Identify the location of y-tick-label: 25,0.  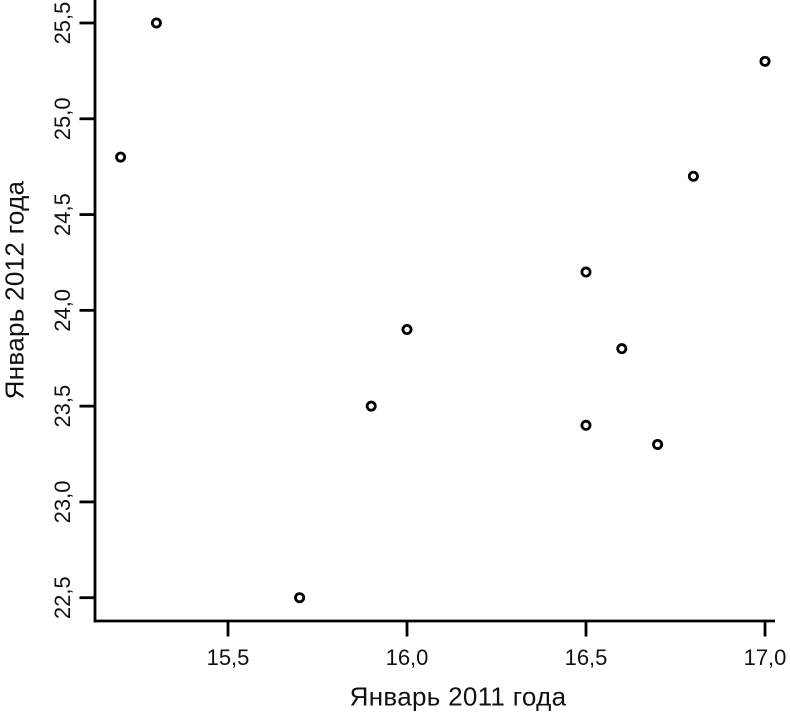
(62, 118).